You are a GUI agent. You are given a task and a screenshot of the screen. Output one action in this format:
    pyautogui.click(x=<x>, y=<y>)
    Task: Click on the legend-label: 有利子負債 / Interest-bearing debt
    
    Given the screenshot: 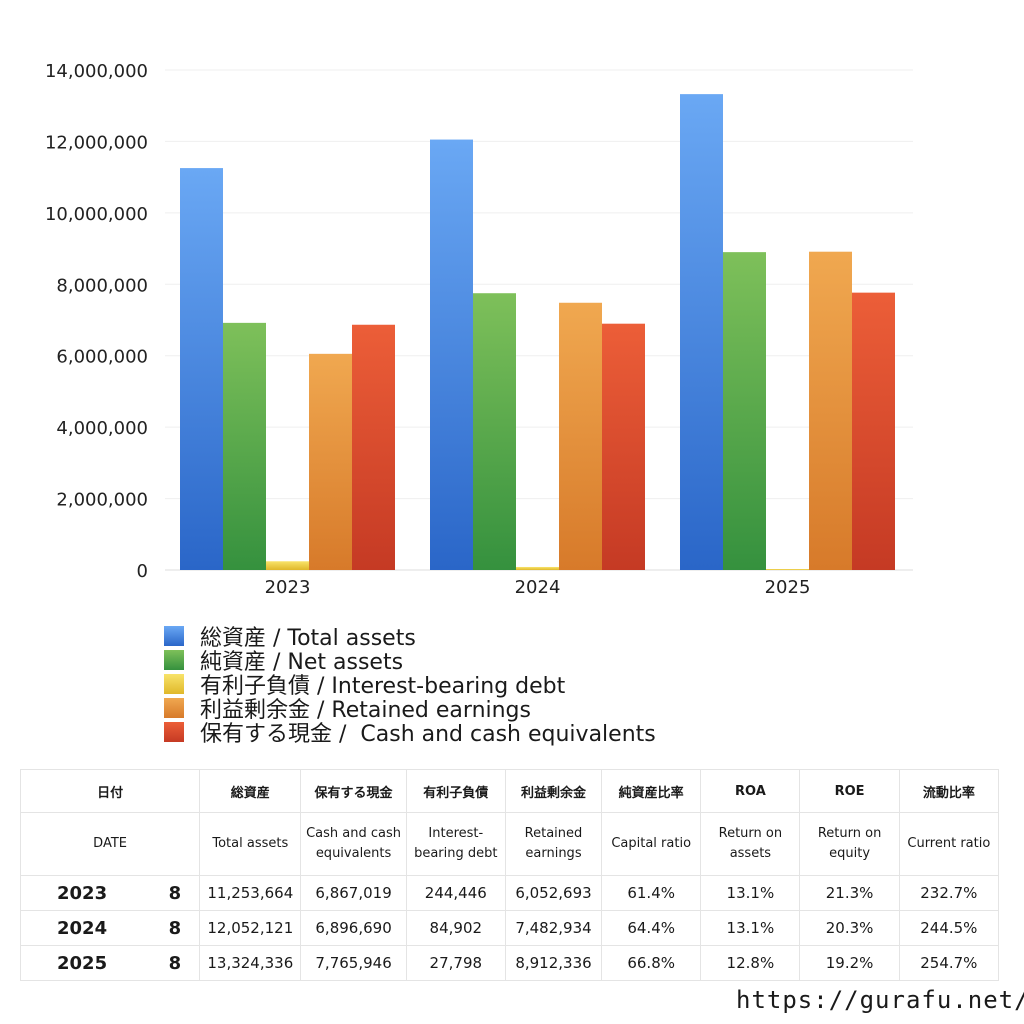 What is the action you would take?
    pyautogui.click(x=383, y=686)
    